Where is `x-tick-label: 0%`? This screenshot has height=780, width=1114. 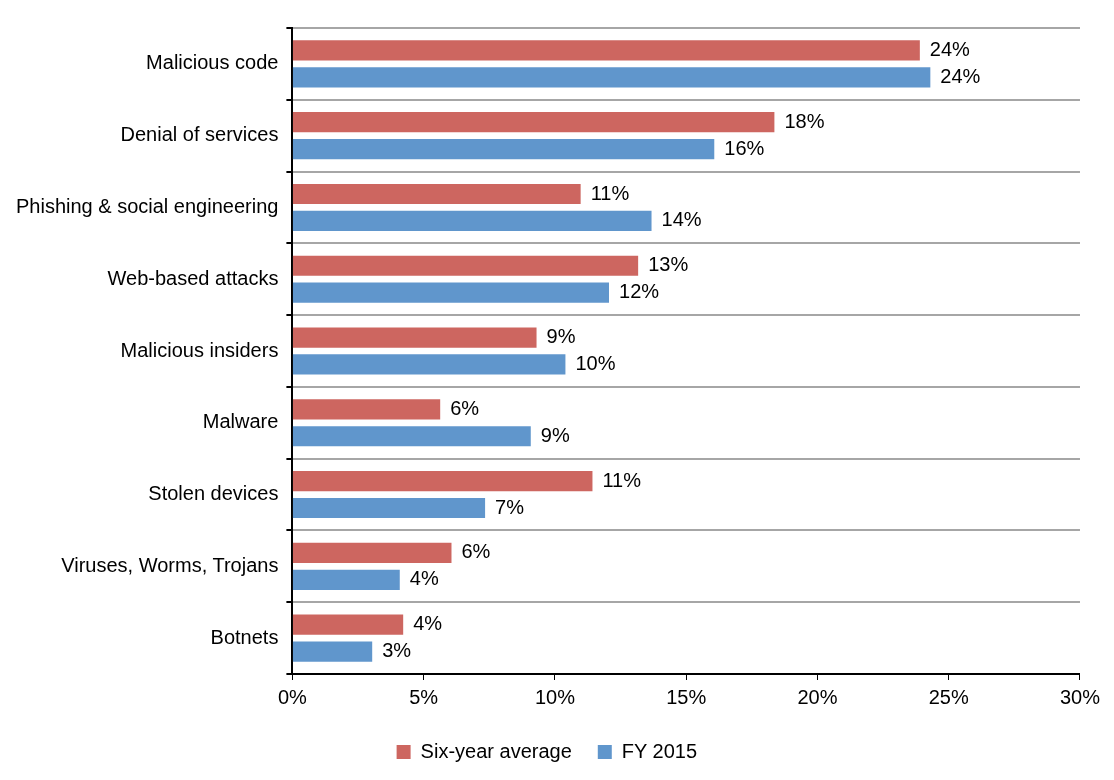 x-tick-label: 0% is located at coordinates (292, 696).